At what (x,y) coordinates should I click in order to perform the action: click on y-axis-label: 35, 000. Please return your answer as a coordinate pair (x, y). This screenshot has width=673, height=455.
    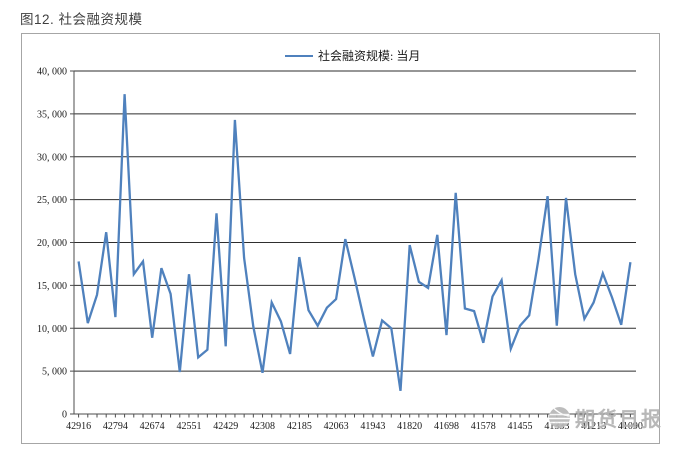
    Looking at the image, I should click on (52, 114).